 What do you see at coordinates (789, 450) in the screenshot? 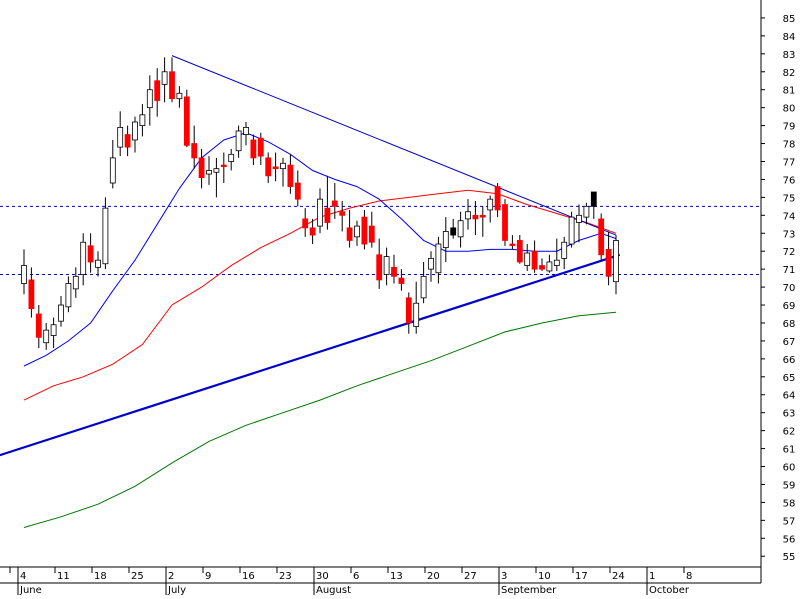
I see `y-tick-label: 61` at bounding box center [789, 450].